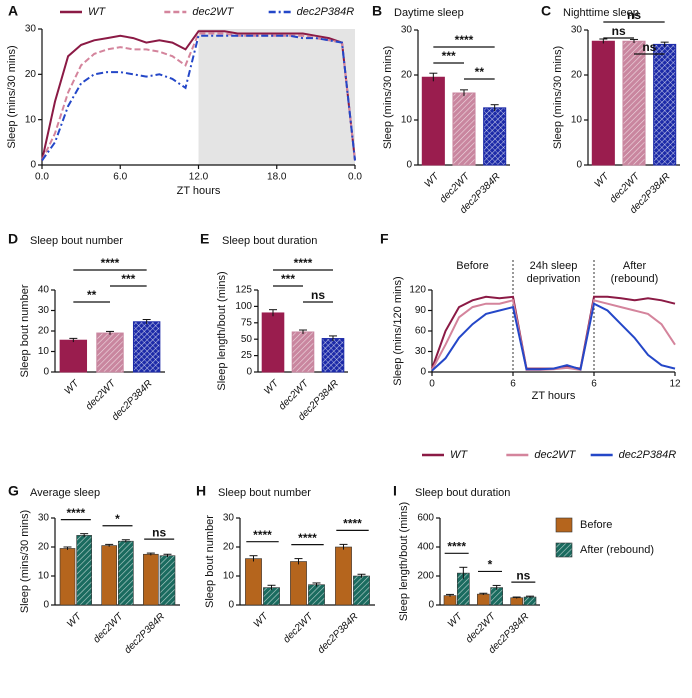  I want to click on y-tick-label: 40, so click(44, 290).